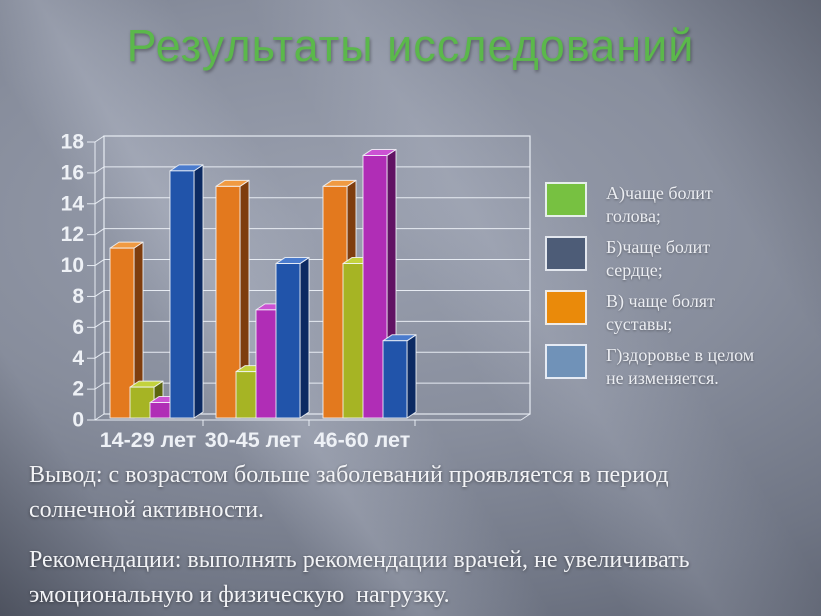  What do you see at coordinates (660, 312) in the screenshot?
I see `legend-label-v: В) чаще болят суставы;` at bounding box center [660, 312].